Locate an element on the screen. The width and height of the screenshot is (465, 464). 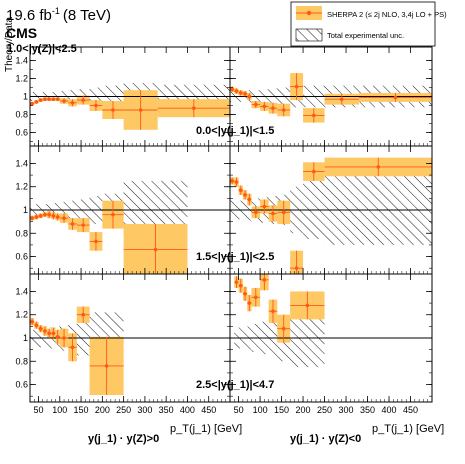
panel-6: 50 100 150 200 250 300 350 400 450 is located at coordinates (331, 344).